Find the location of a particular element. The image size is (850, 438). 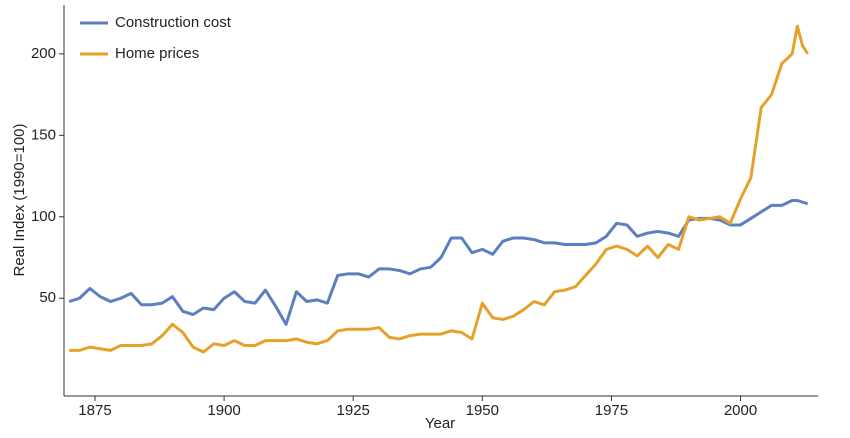

x-tick-label: 1950 is located at coordinates (482, 410).